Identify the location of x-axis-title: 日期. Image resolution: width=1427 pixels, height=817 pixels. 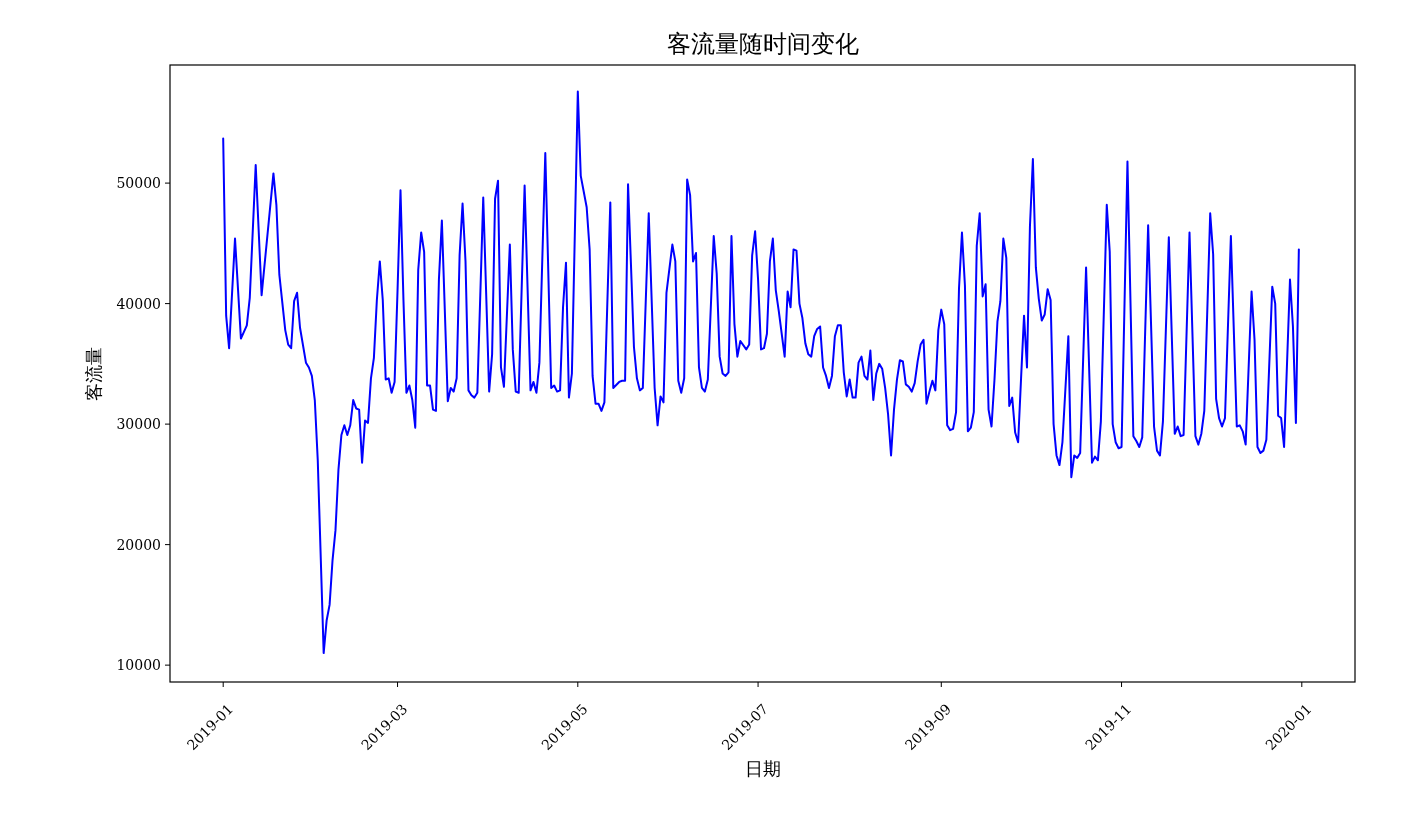
(762, 768).